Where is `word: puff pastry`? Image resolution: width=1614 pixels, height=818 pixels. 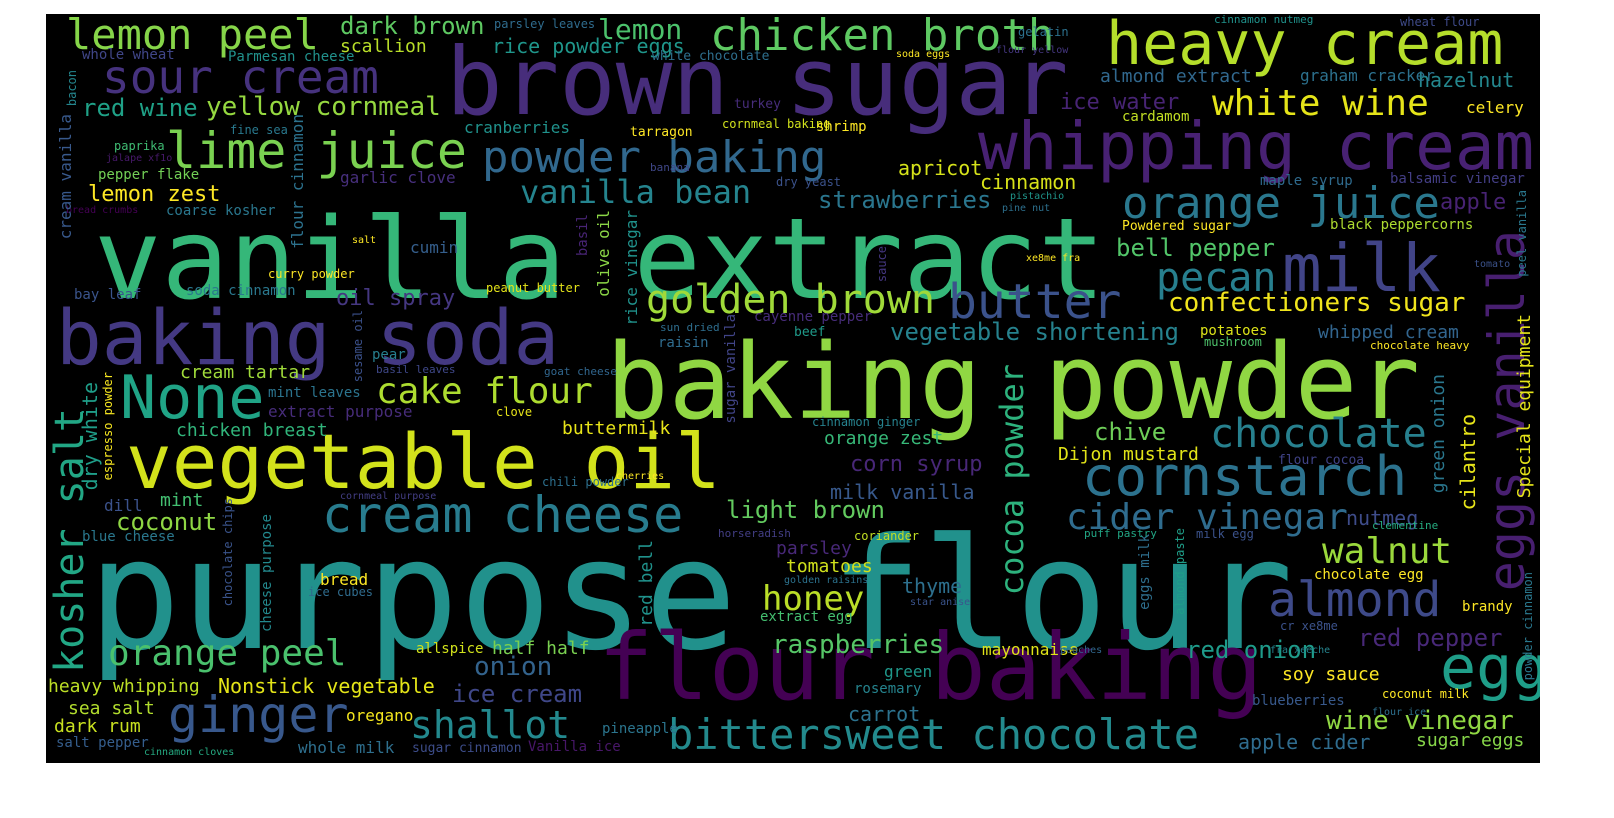
word: puff pastry is located at coordinates (1120, 533).